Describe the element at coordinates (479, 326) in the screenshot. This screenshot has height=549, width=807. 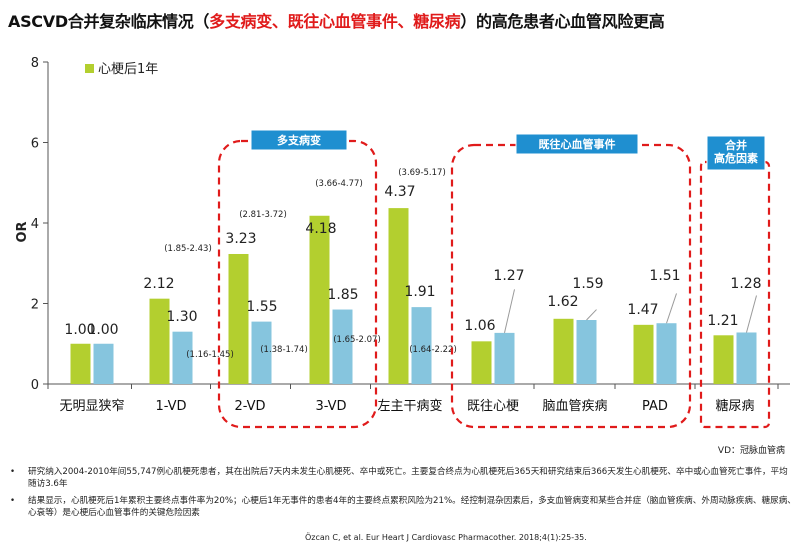
I see `data-label: 1.06` at that location.